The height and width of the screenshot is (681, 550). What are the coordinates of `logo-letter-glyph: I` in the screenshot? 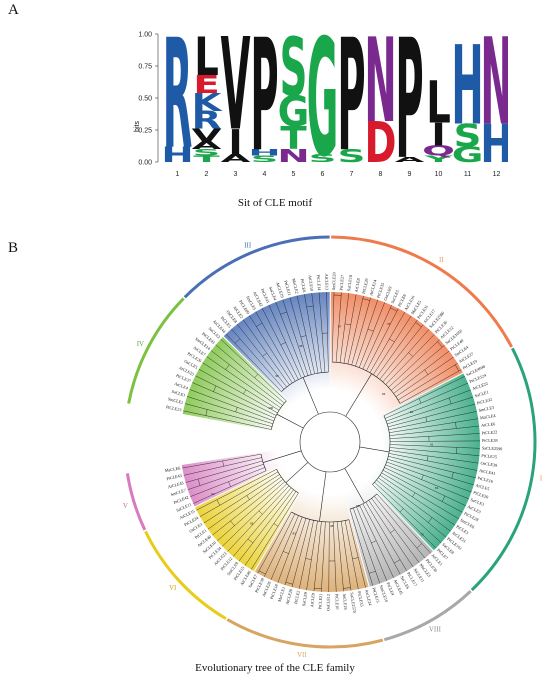 It's located at (235, 142).